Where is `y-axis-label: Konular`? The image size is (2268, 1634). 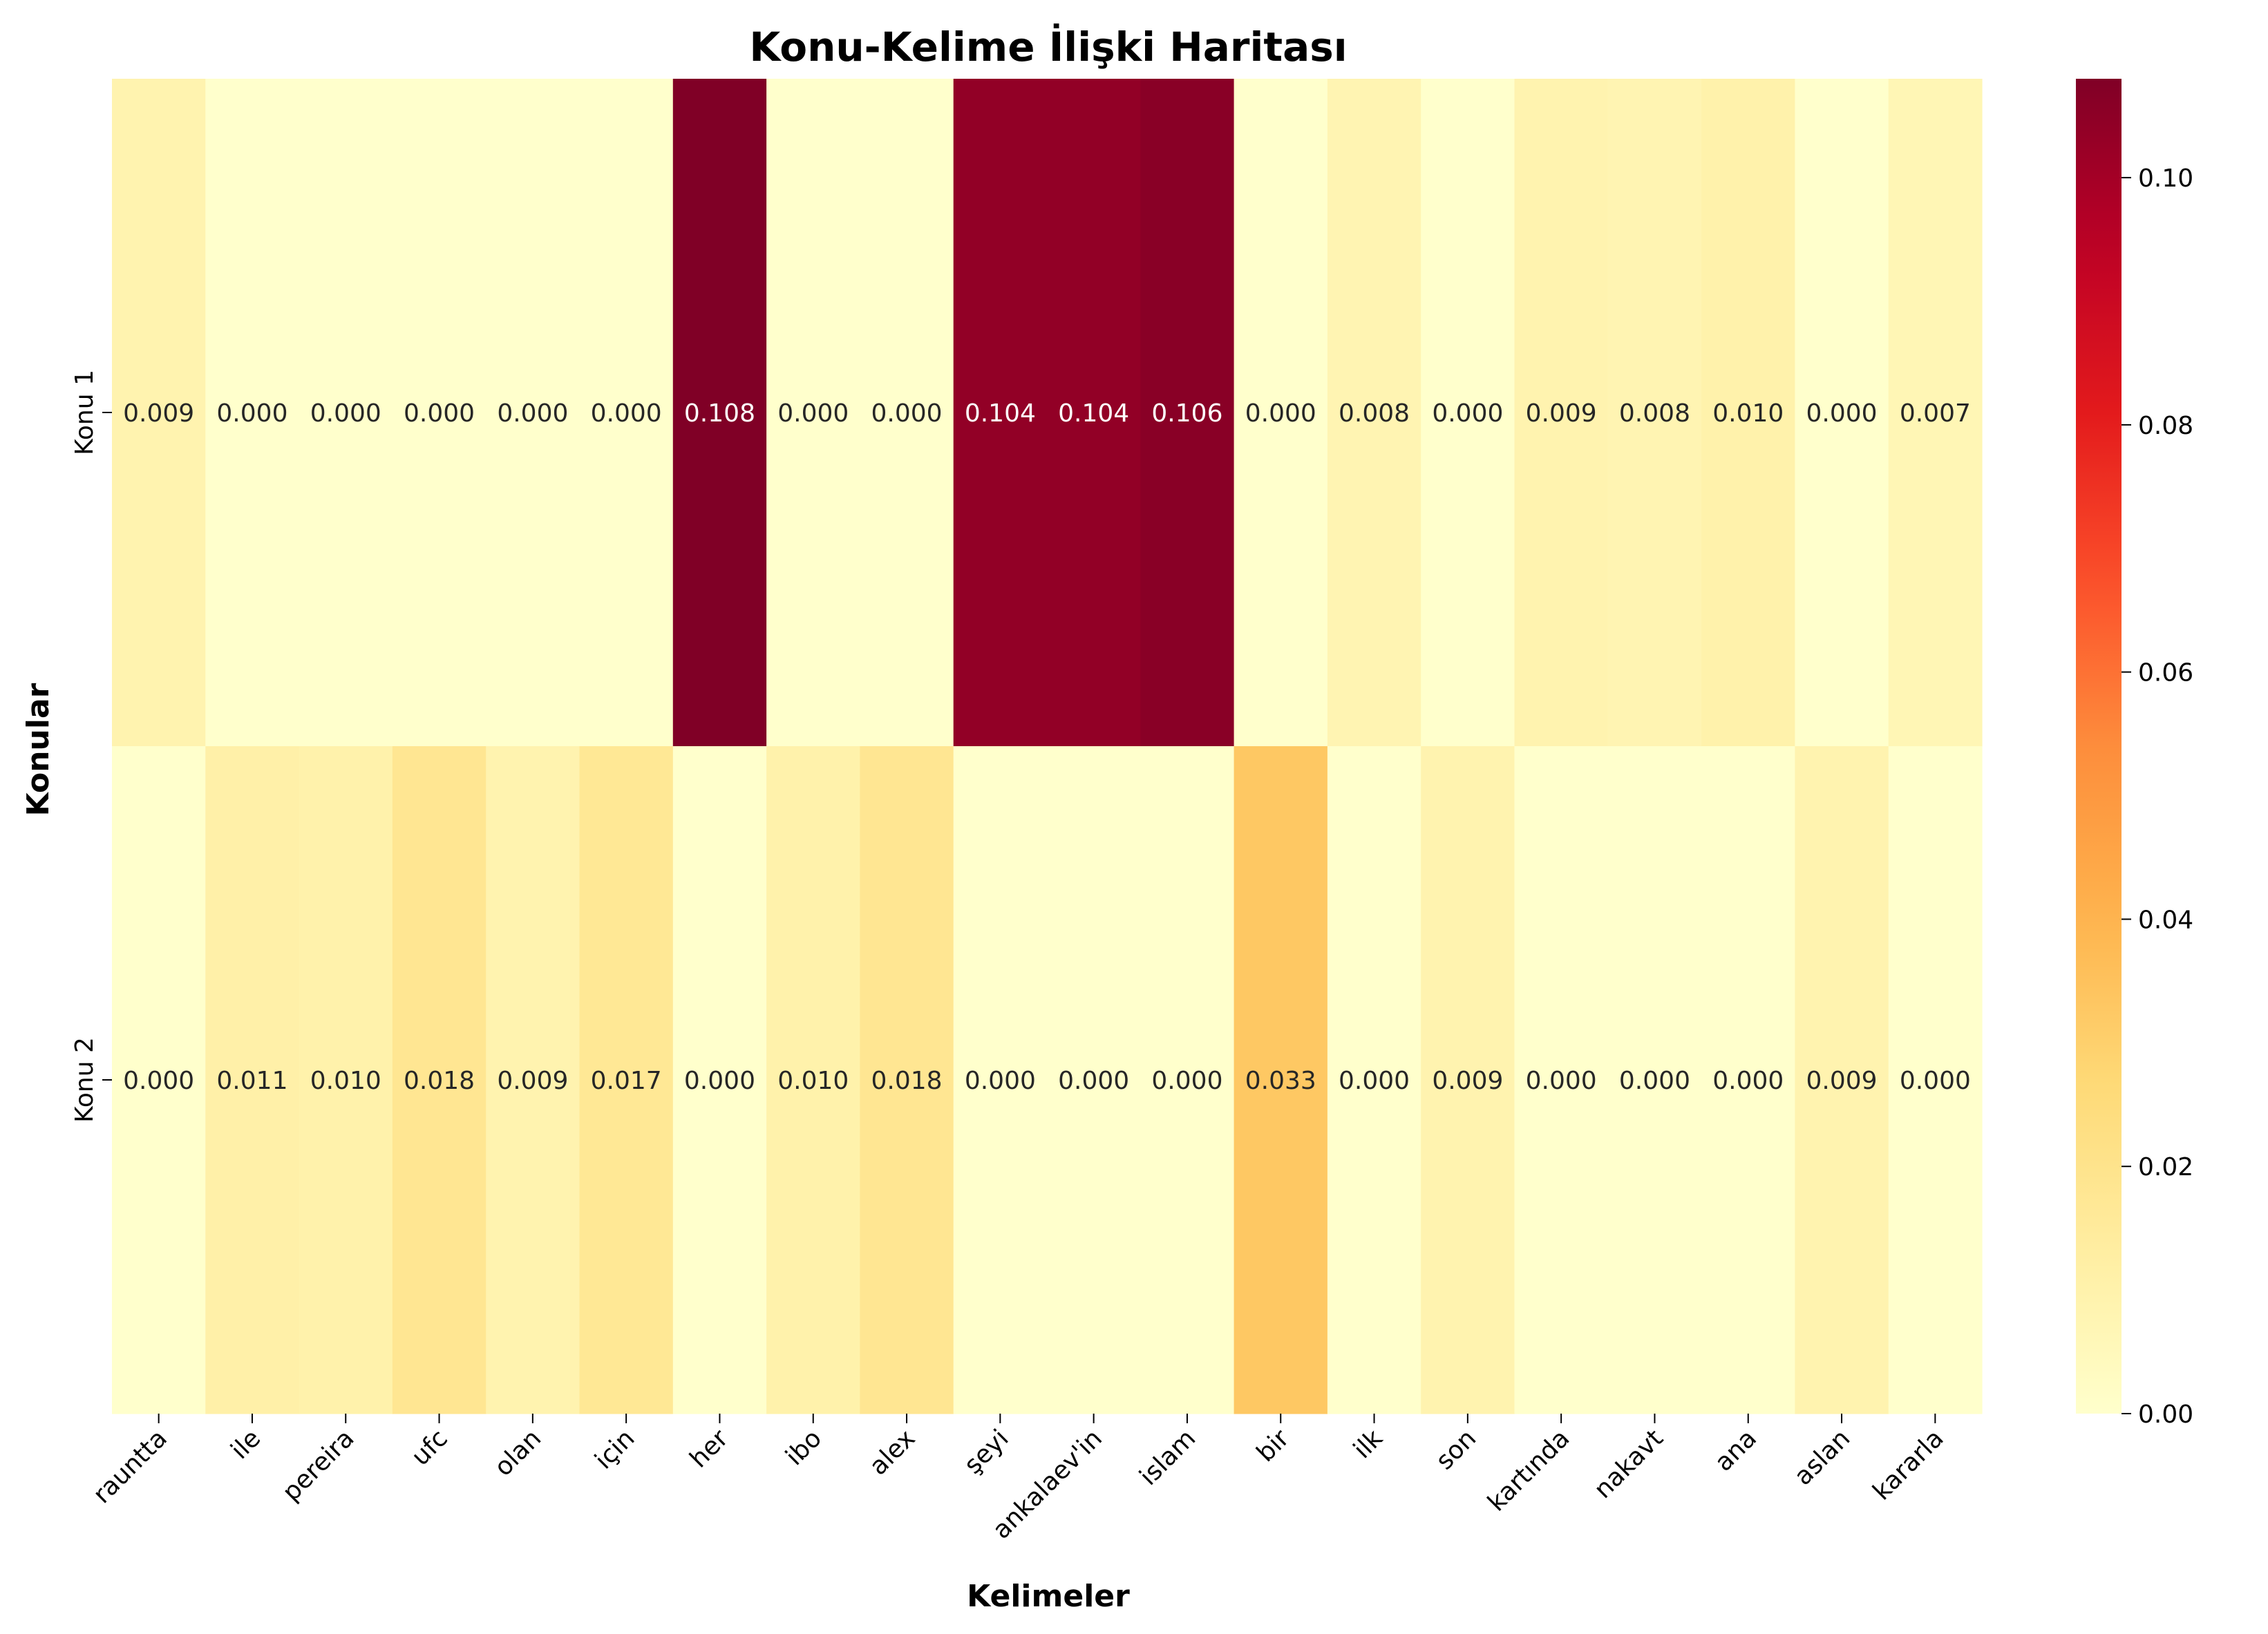 y-axis-label: Konular is located at coordinates (38, 750).